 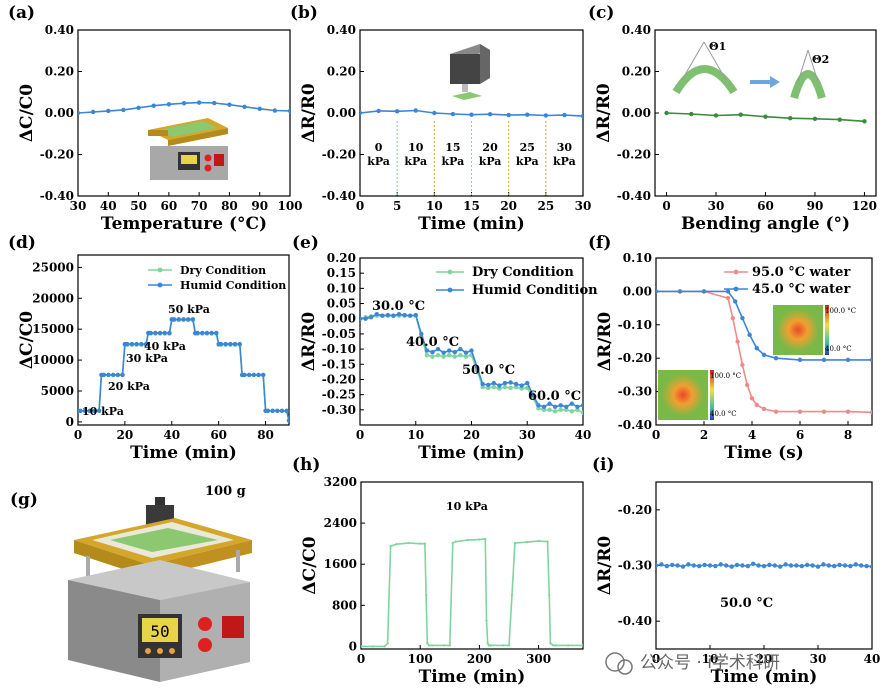 What do you see at coordinates (864, 206) in the screenshot?
I see `x-tick-label: 120` at bounding box center [864, 206].